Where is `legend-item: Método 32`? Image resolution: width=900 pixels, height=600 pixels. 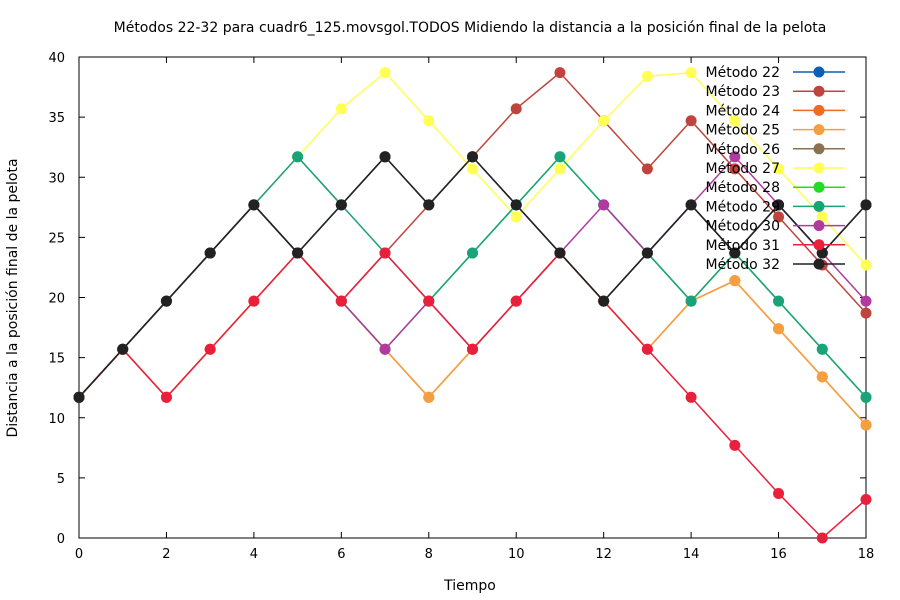
legend-item: Método 32 is located at coordinates (775, 265).